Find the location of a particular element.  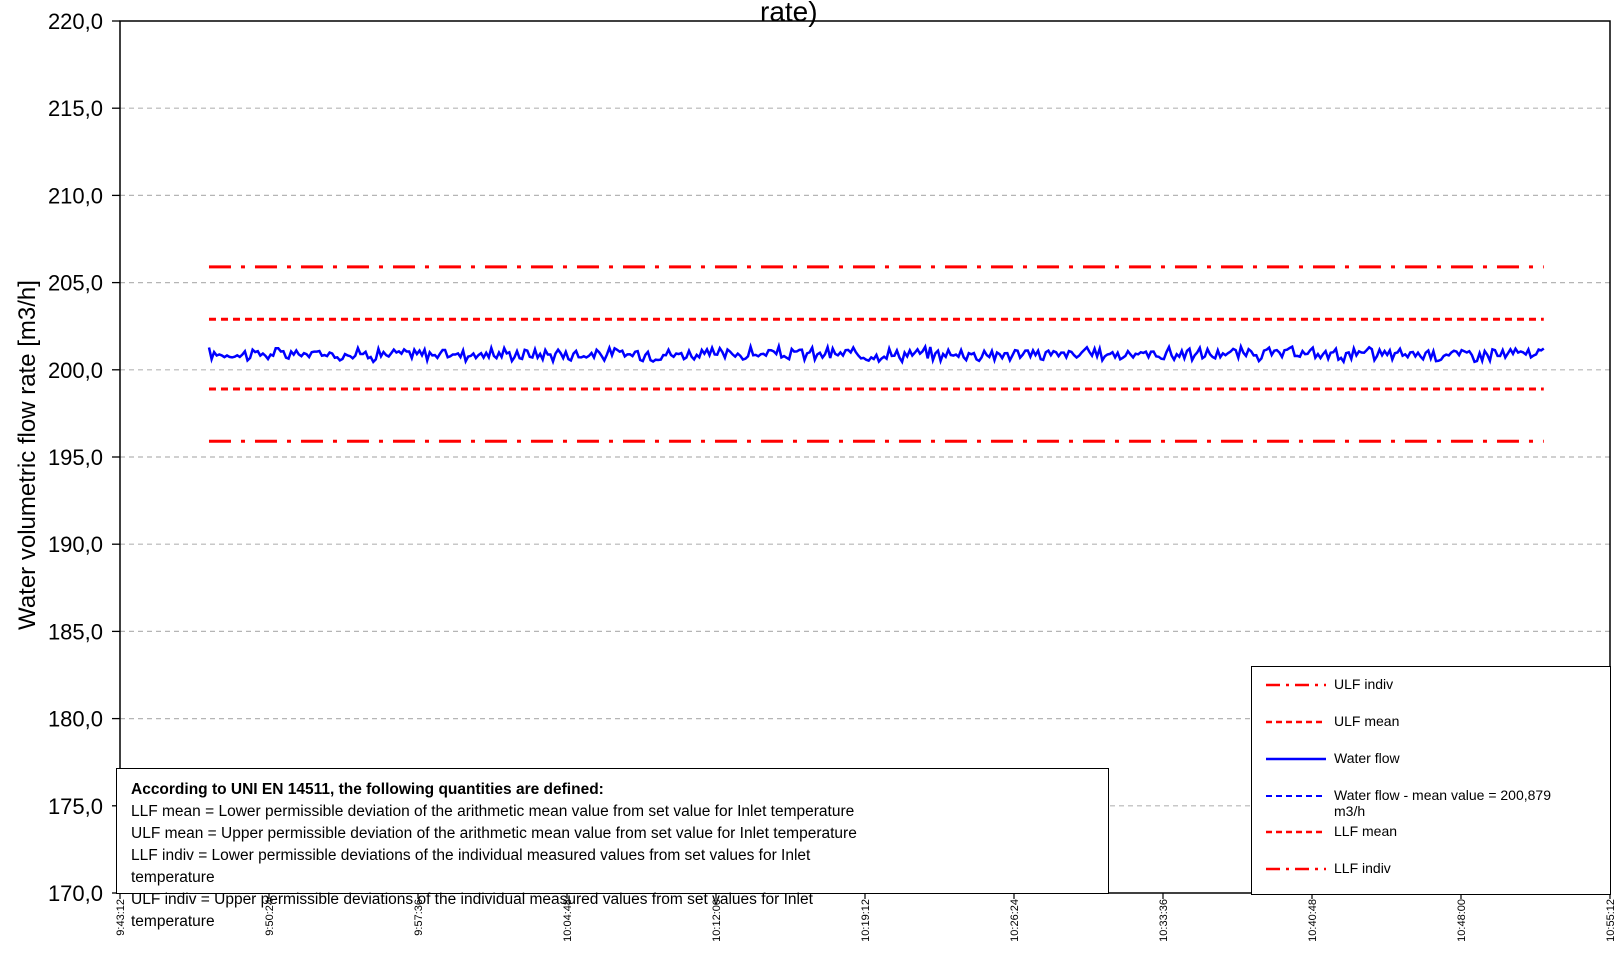

series-line is located at coordinates (876, 353).